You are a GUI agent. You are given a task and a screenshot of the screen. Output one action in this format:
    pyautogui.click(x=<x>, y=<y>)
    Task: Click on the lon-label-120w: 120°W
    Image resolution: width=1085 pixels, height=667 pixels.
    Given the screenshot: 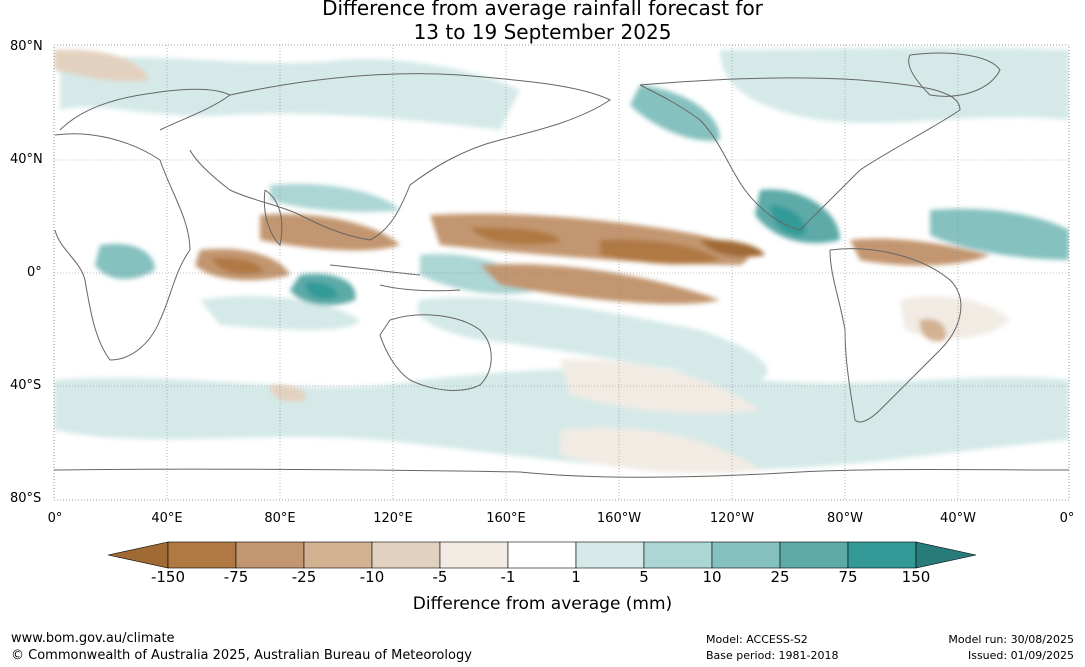 What is the action you would take?
    pyautogui.click(x=732, y=518)
    